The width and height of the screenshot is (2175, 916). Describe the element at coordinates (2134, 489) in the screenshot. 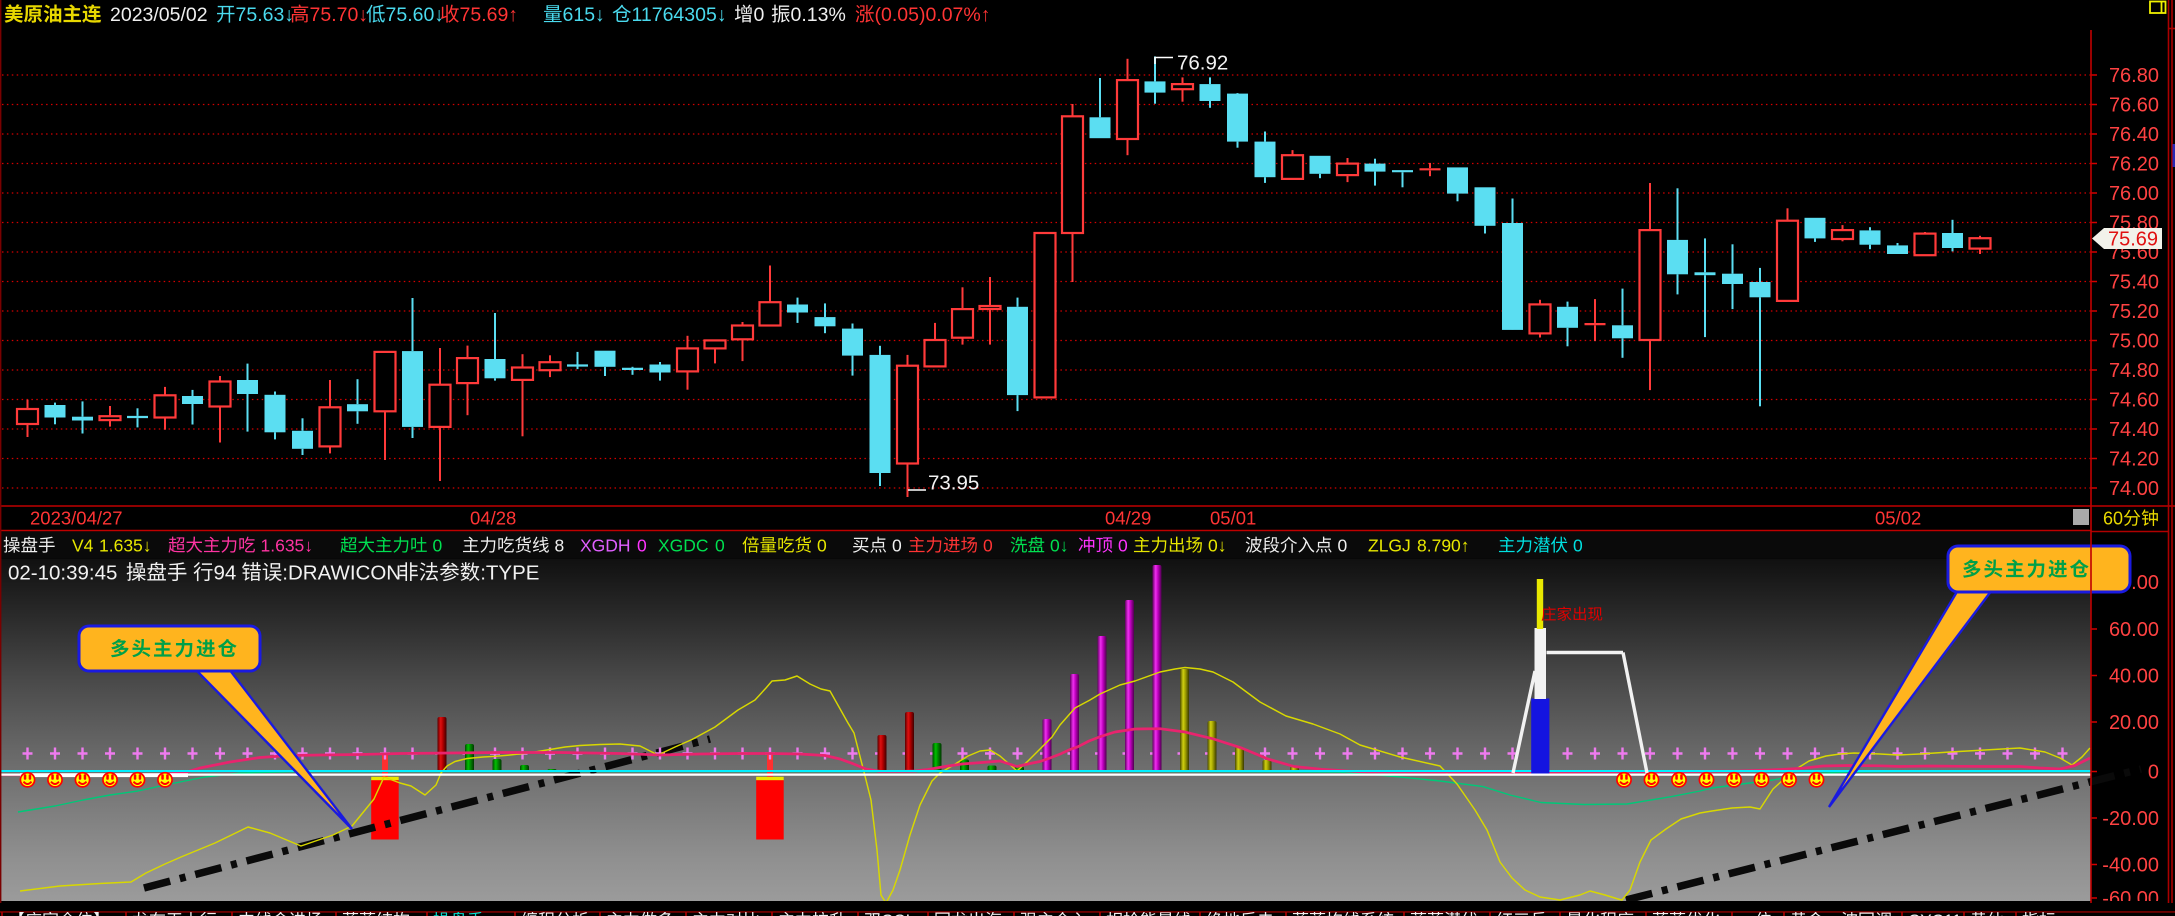

I see `svg-text: 74.00` at that location.